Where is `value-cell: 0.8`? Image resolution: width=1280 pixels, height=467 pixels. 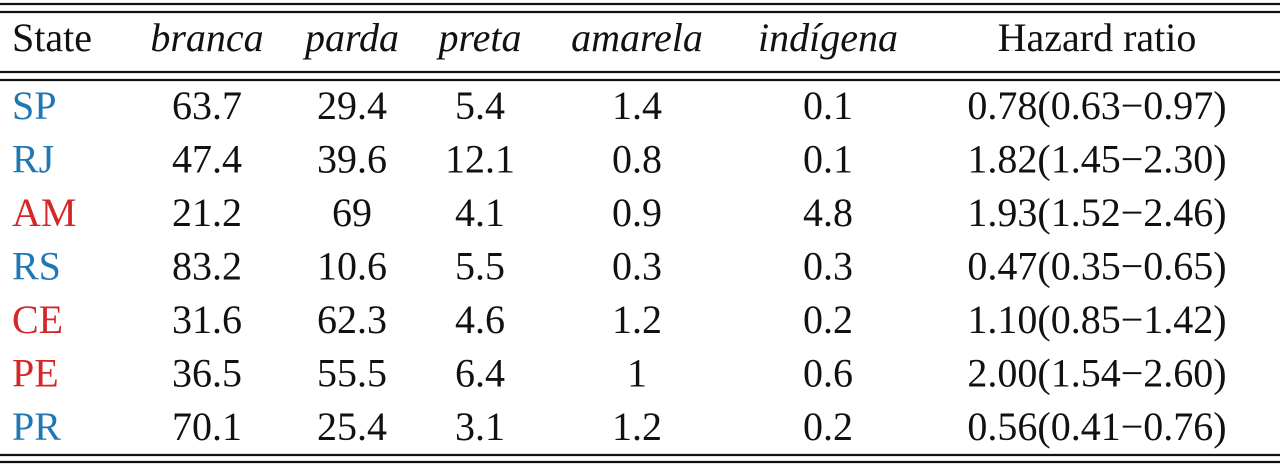
value-cell: 0.8 is located at coordinates (637, 159).